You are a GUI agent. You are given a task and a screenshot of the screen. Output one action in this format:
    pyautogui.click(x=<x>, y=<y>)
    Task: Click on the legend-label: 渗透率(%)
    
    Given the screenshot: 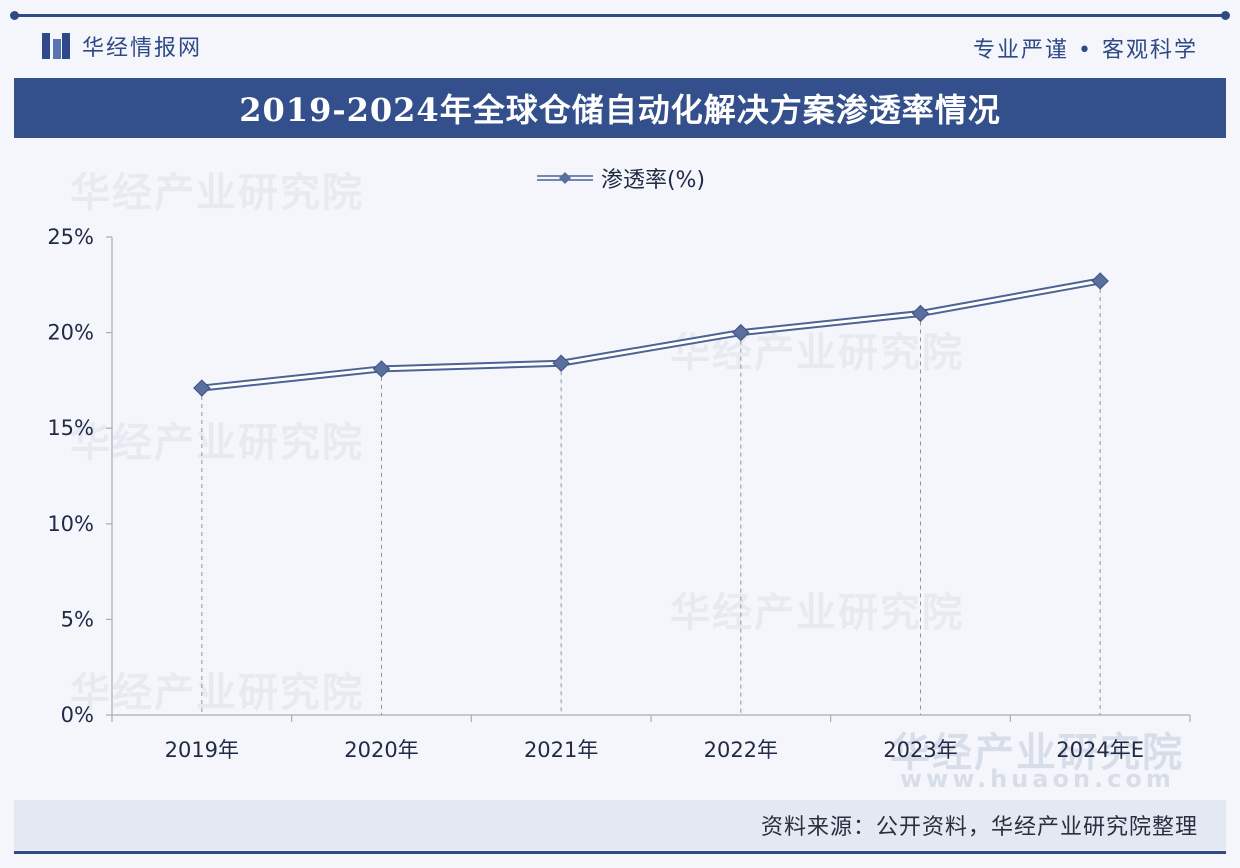 What is the action you would take?
    pyautogui.click(x=653, y=180)
    